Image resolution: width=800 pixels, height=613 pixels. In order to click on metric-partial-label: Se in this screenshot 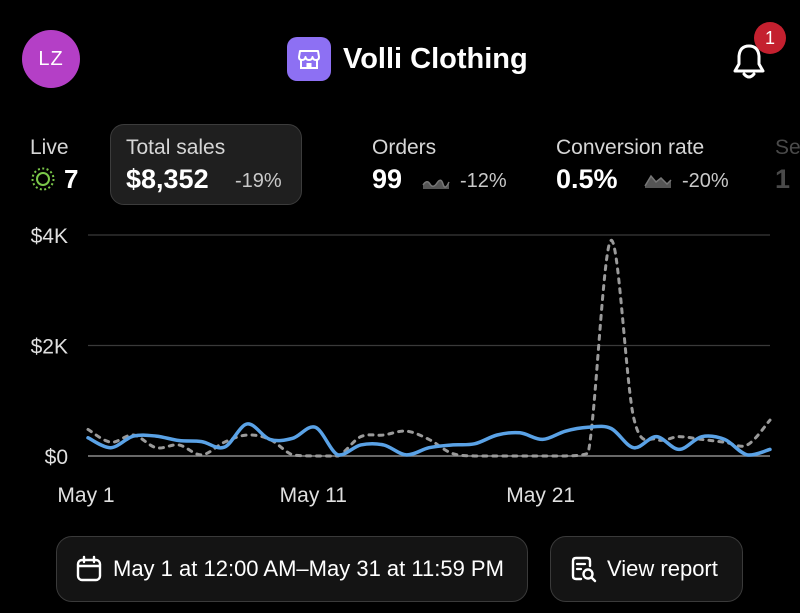, I will do `click(787, 147)`.